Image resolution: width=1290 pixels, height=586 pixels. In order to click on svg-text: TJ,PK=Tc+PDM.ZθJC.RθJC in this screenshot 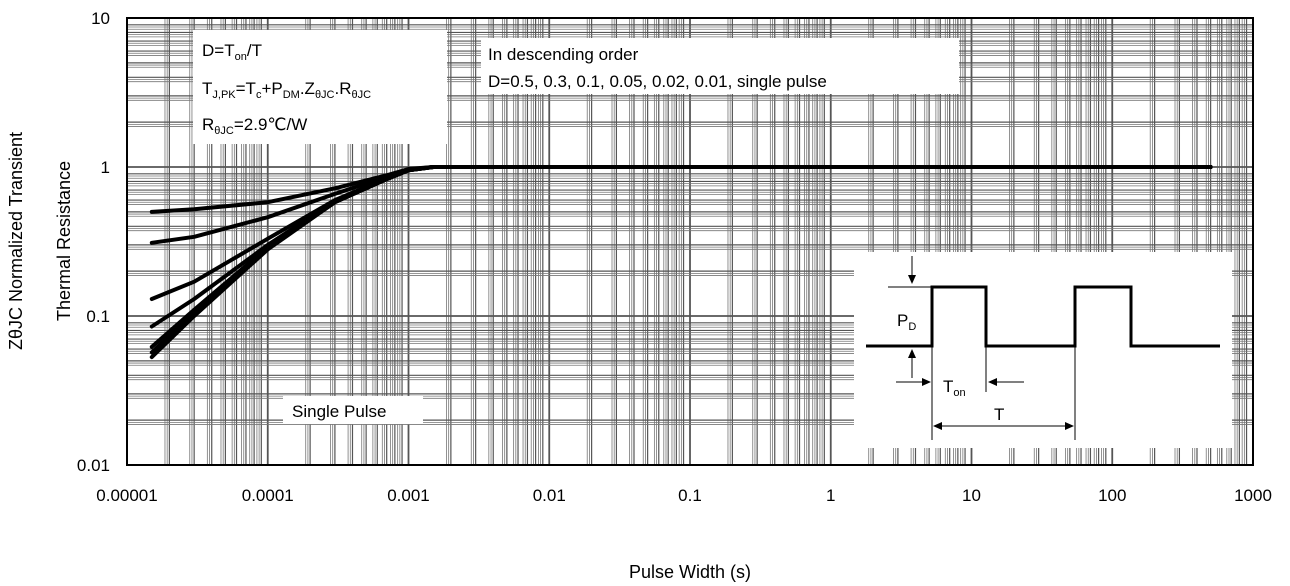, I will do `click(286, 90)`.